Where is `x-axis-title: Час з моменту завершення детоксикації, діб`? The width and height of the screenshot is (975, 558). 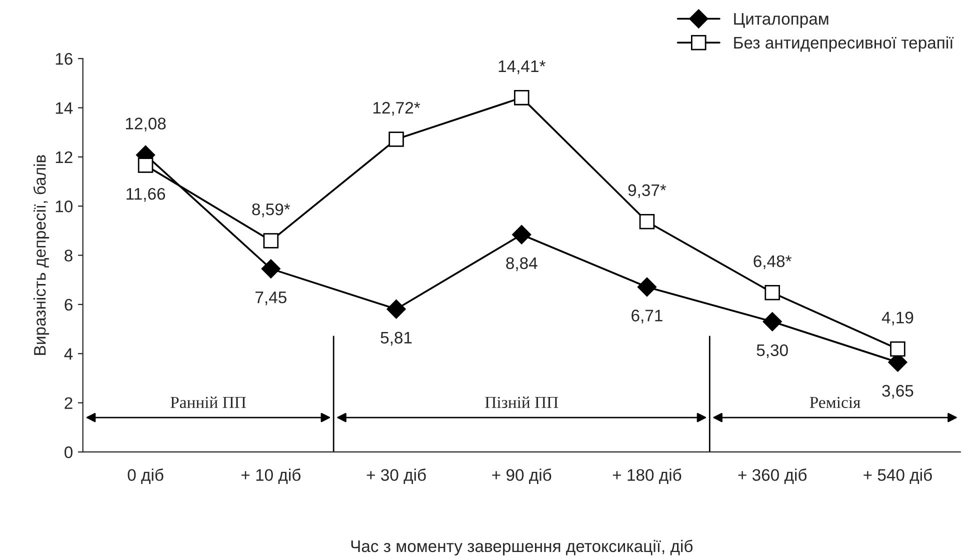
x-axis-title: Час з моменту завершення детоксикації, діб is located at coordinates (522, 548).